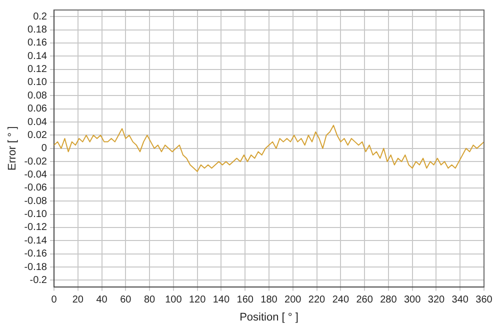 The width and height of the screenshot is (500, 328). Describe the element at coordinates (38, 109) in the screenshot. I see `y-tick-label: 0.06` at that location.